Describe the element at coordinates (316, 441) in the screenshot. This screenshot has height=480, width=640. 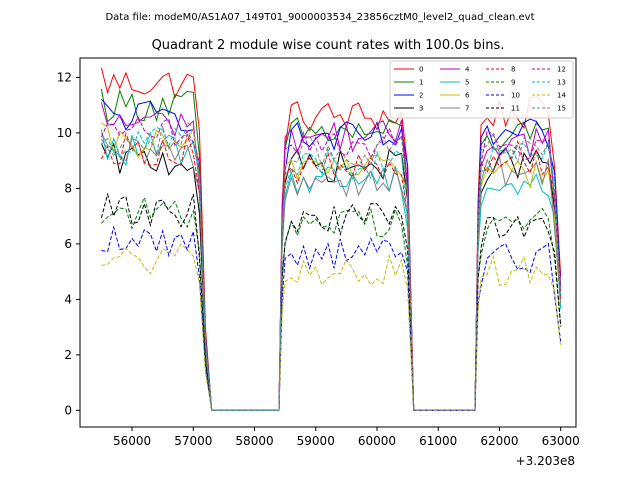
I see `x-tick-label: 59000` at that location.